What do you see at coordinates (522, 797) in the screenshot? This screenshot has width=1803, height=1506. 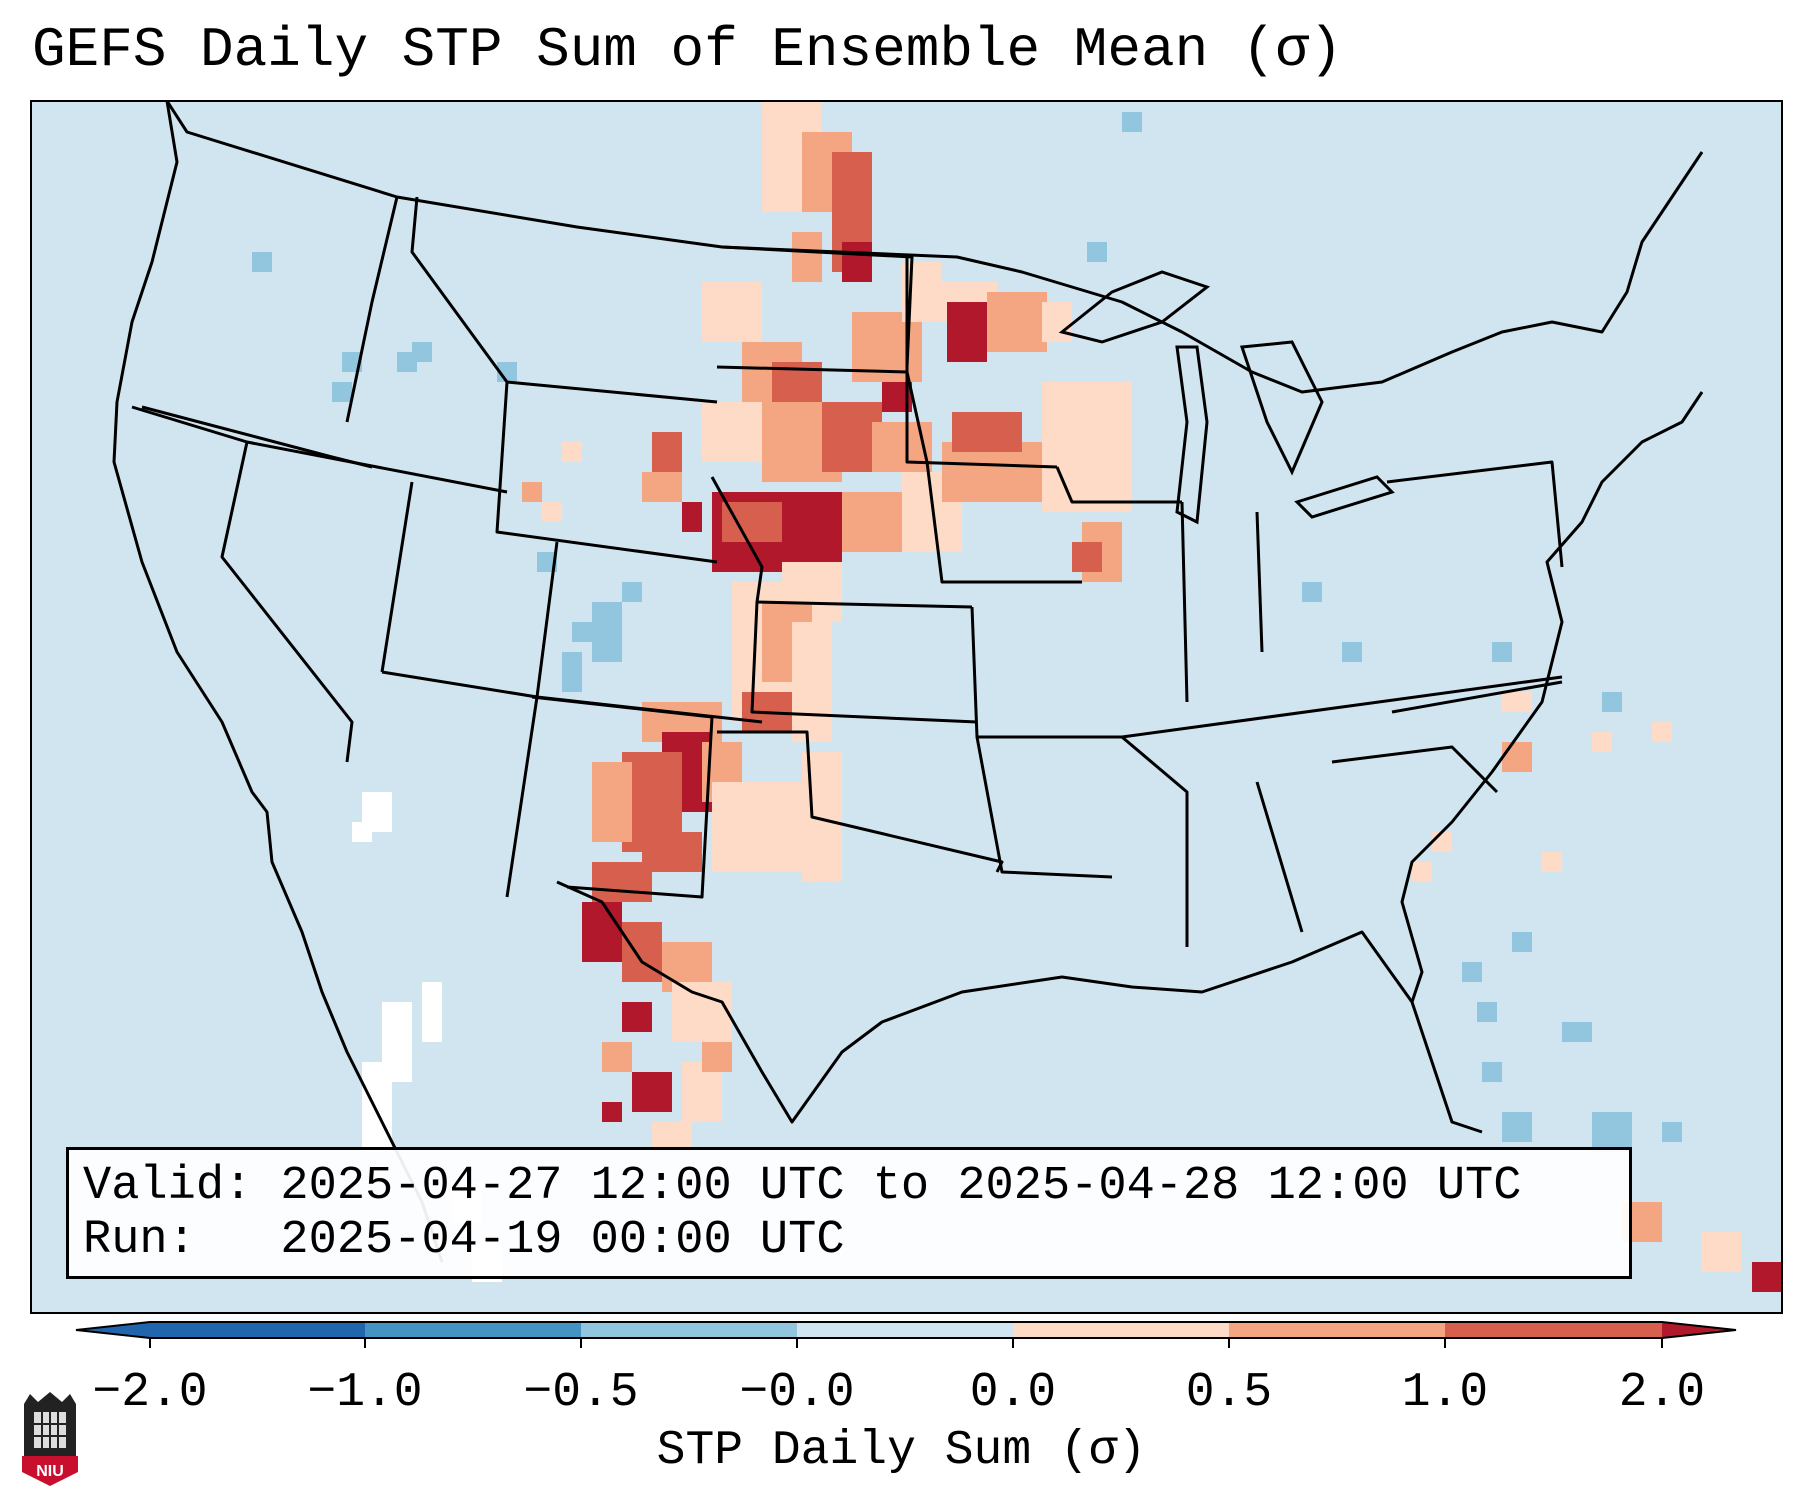 I see `az-nm` at bounding box center [522, 797].